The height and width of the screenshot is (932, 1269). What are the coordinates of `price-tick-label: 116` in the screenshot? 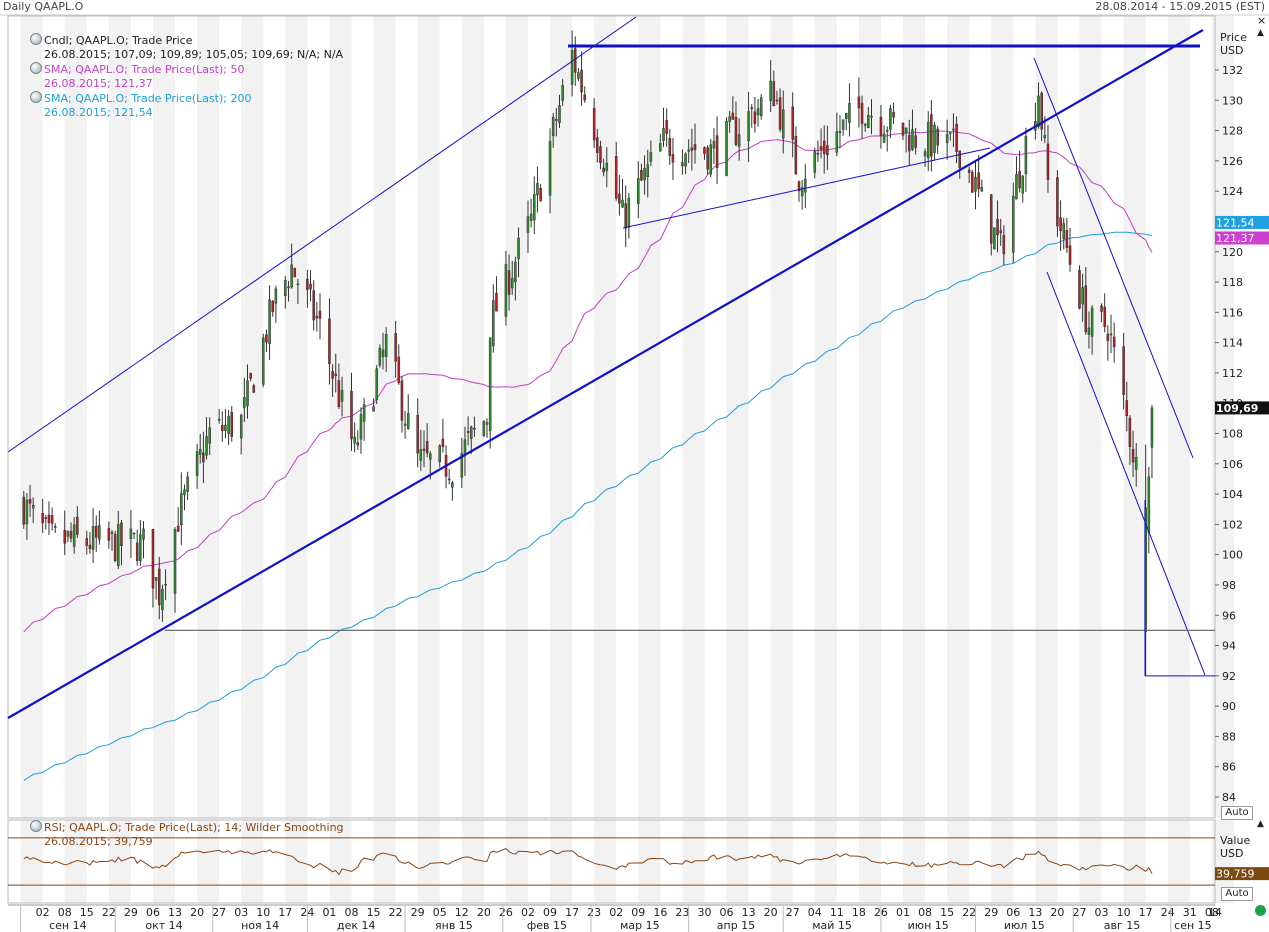 It's located at (1232, 312).